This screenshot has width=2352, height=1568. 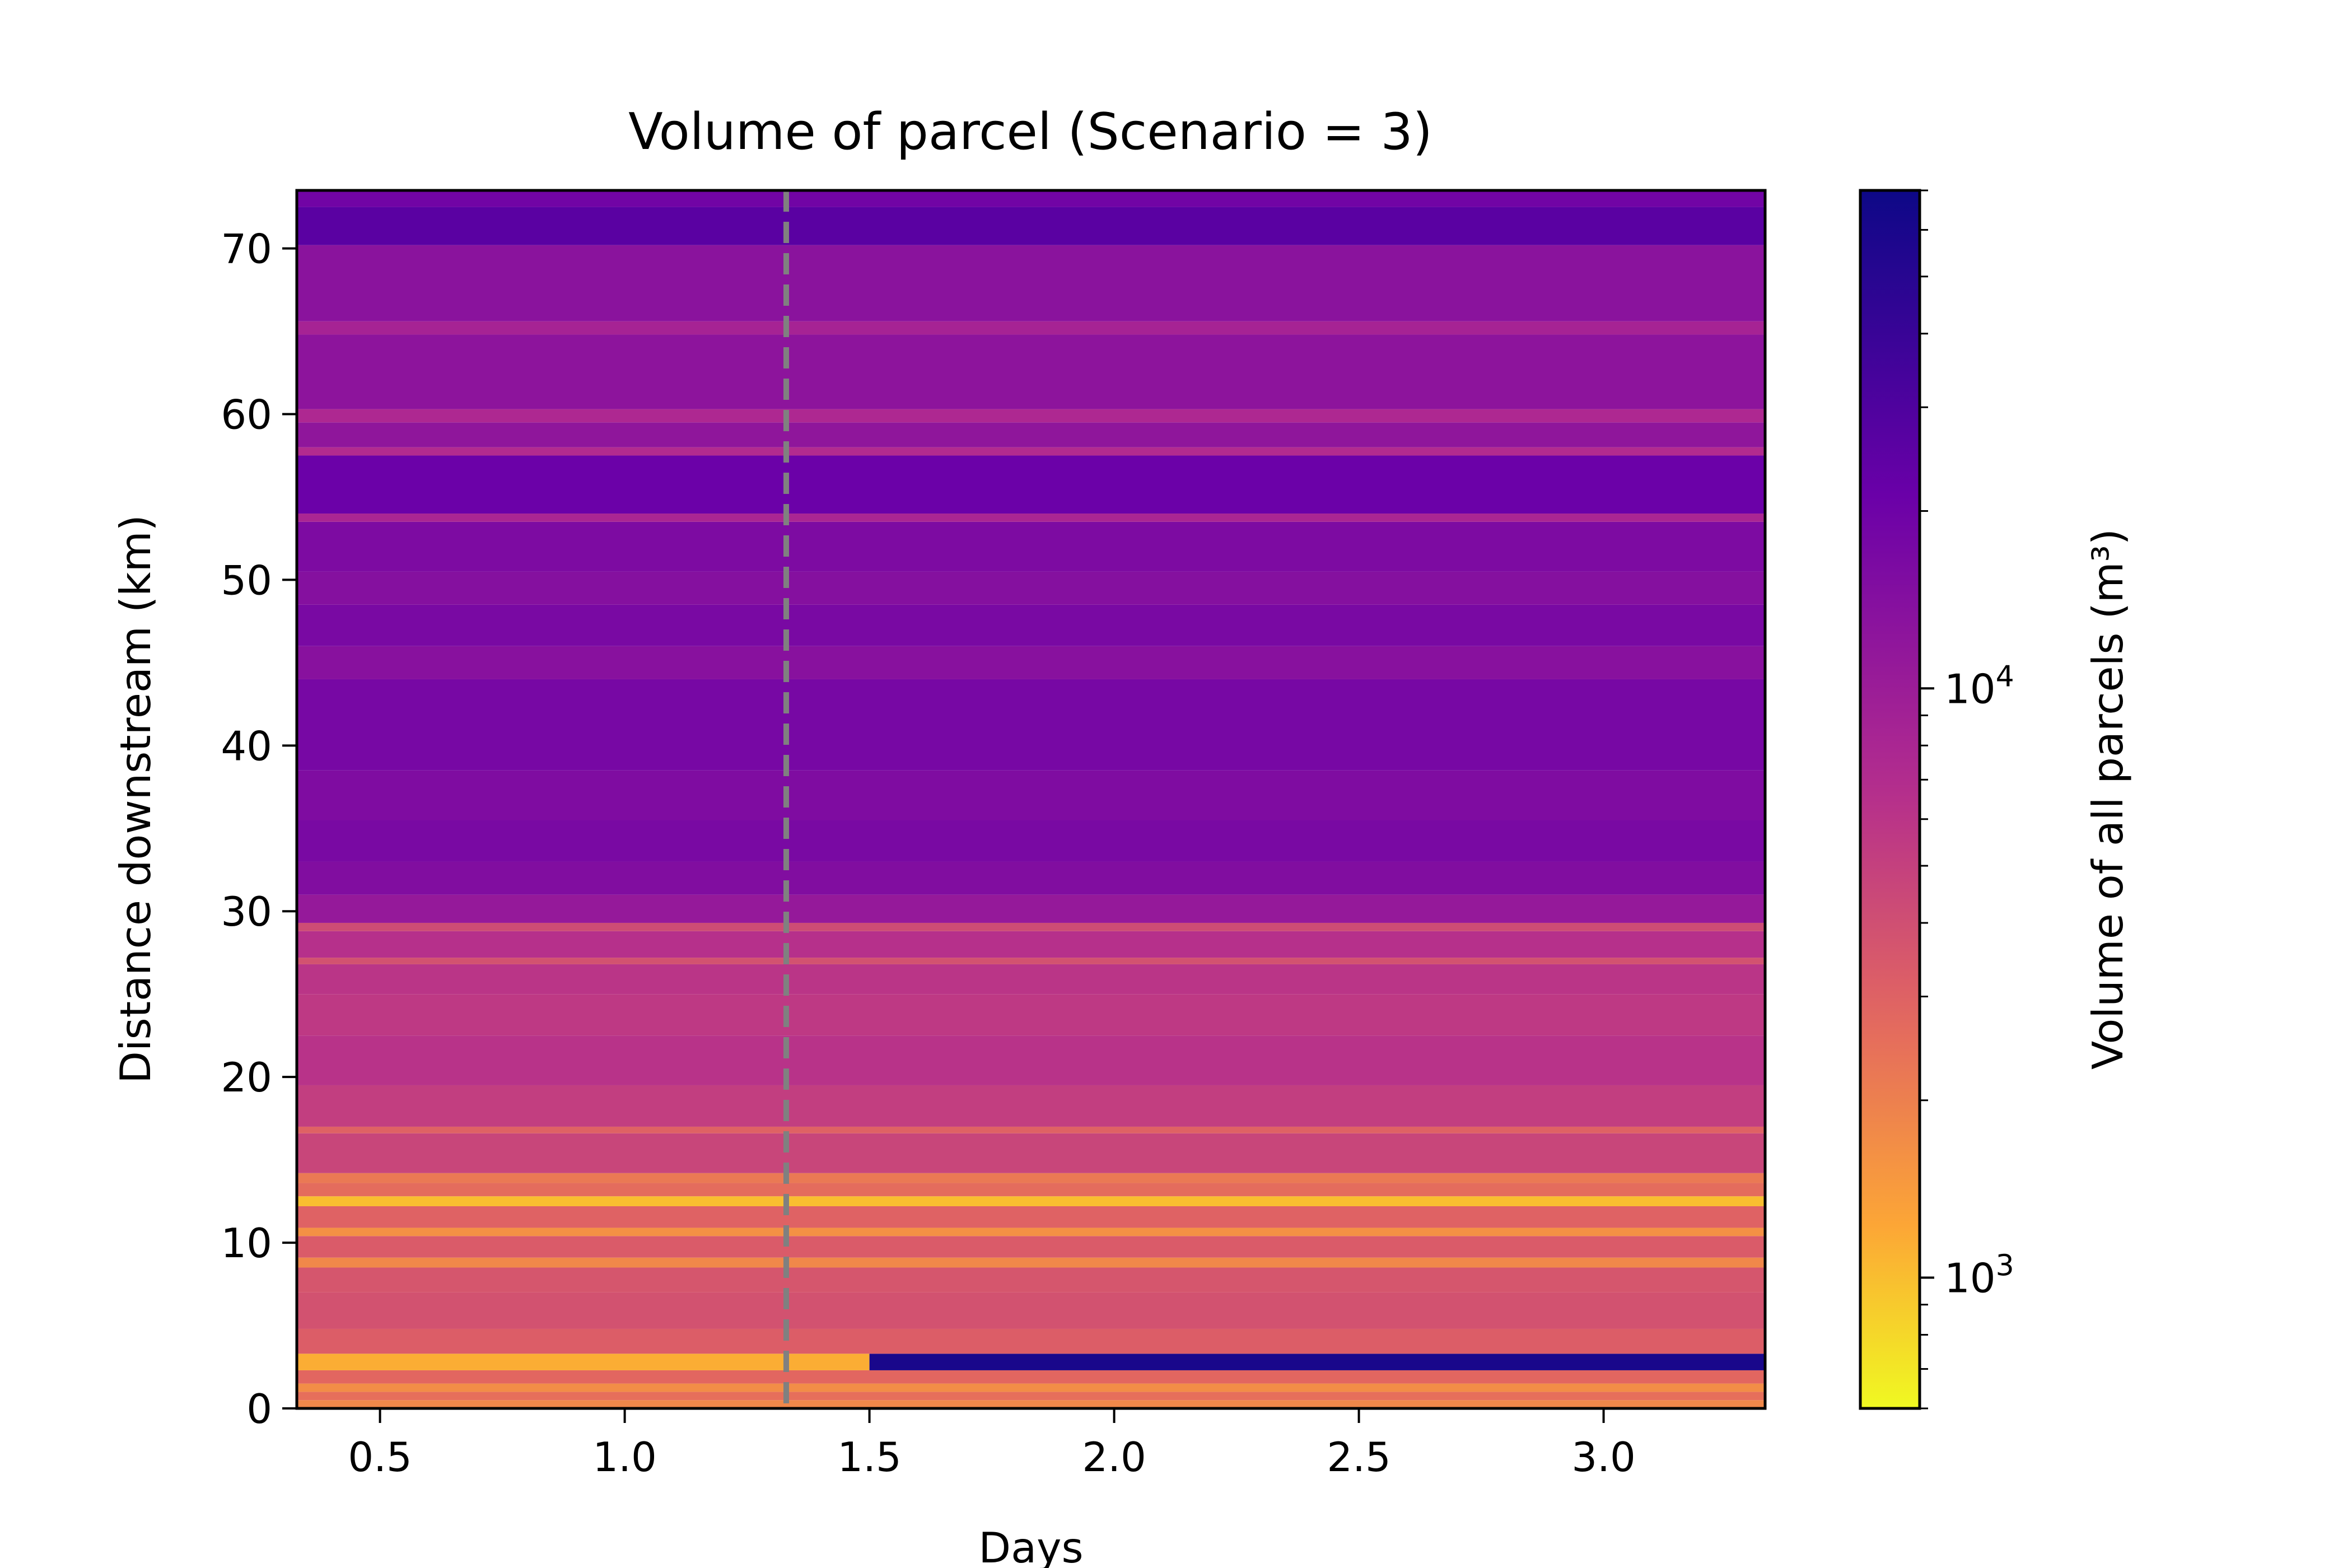 What do you see at coordinates (625, 1458) in the screenshot?
I see `x-tick-label: 1.0` at bounding box center [625, 1458].